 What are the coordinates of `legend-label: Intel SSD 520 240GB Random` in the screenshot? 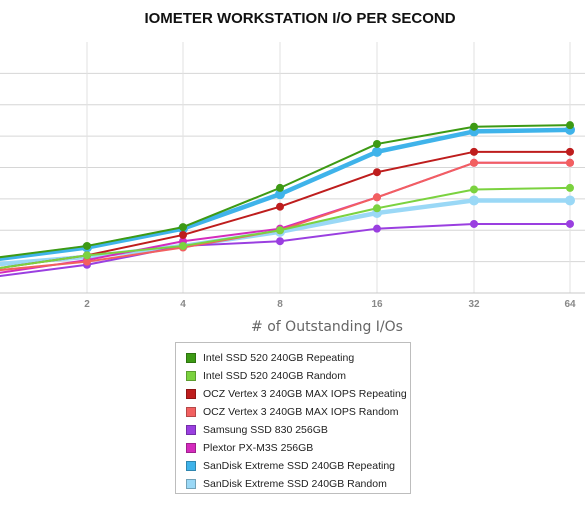 It's located at (275, 376).